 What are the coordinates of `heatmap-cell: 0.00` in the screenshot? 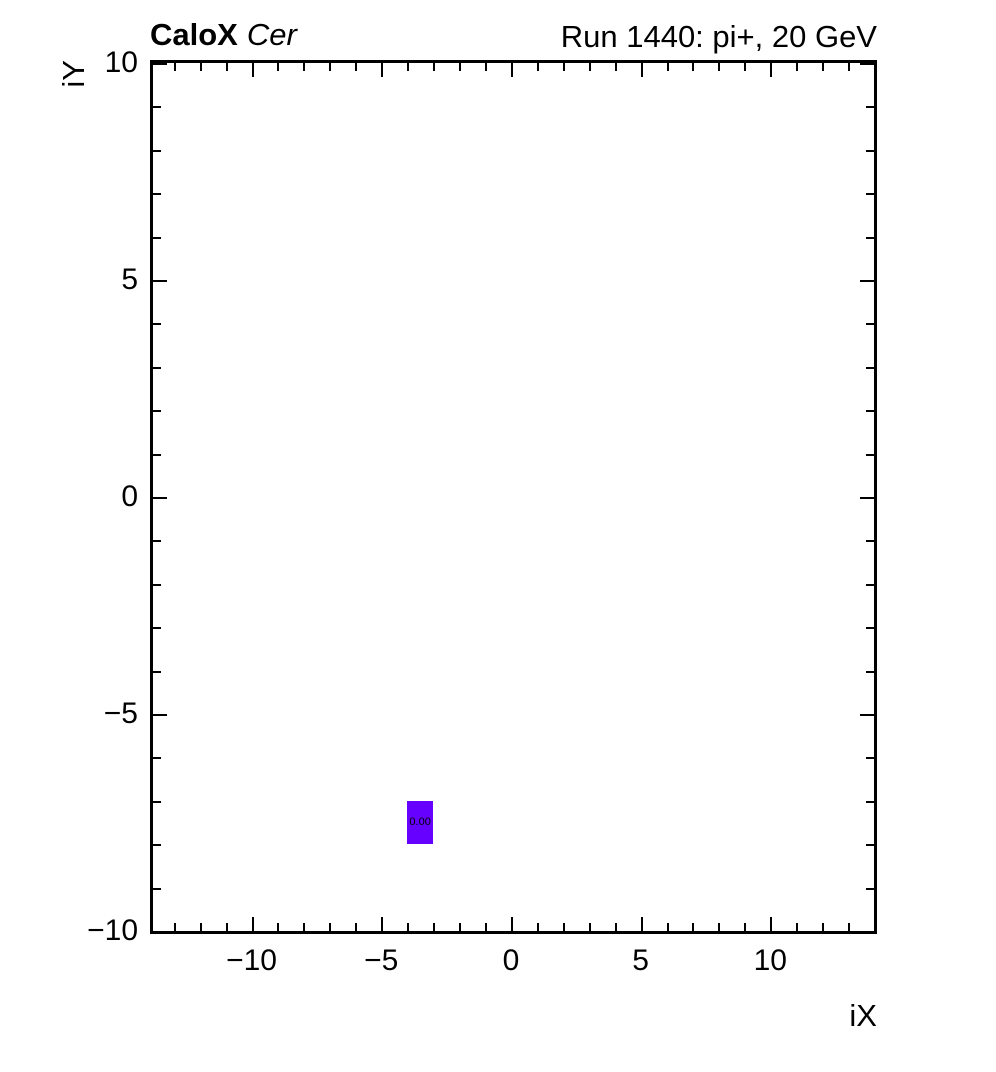 It's located at (420, 822).